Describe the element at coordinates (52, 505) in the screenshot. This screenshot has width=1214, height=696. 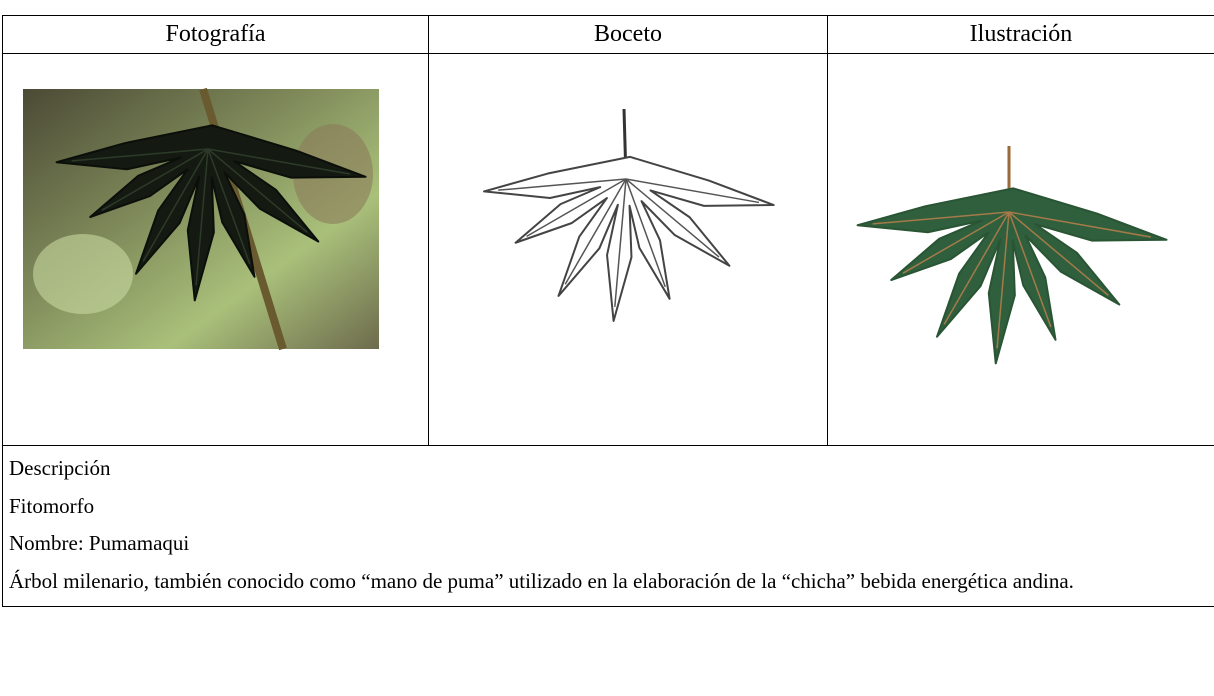
I see `description-line: Fitomorfo` at that location.